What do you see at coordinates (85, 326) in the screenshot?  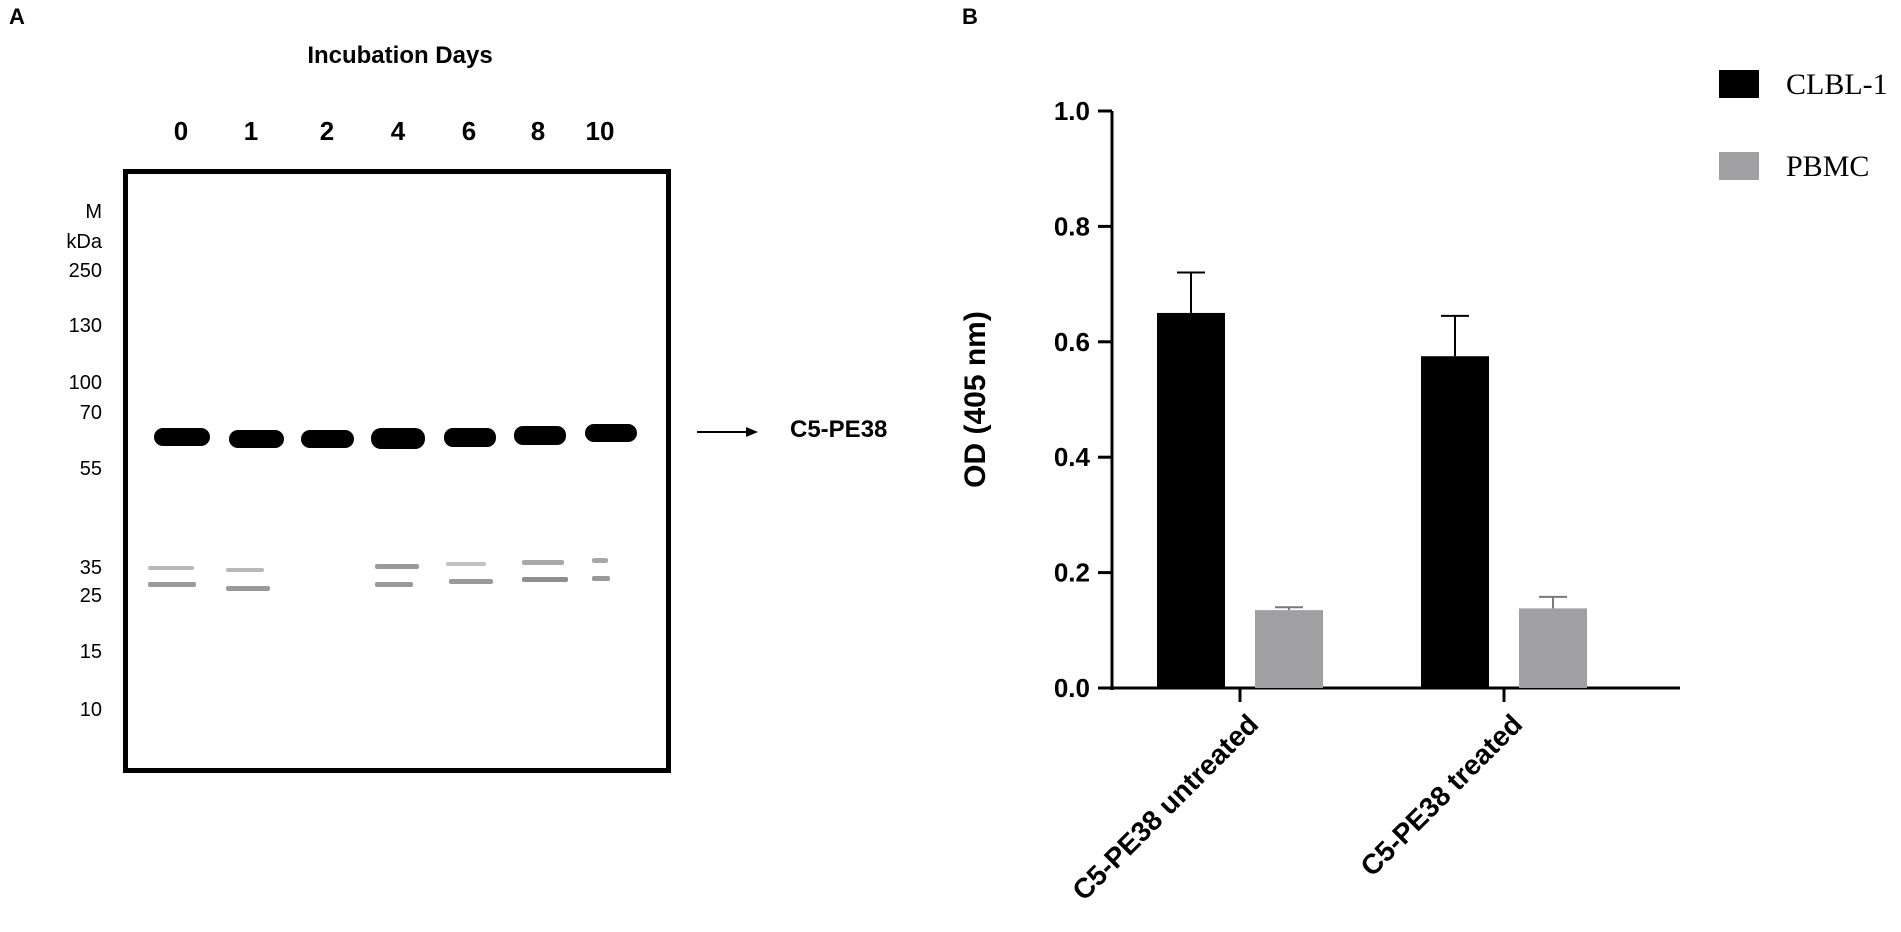 I see `marker-label: 130` at bounding box center [85, 326].